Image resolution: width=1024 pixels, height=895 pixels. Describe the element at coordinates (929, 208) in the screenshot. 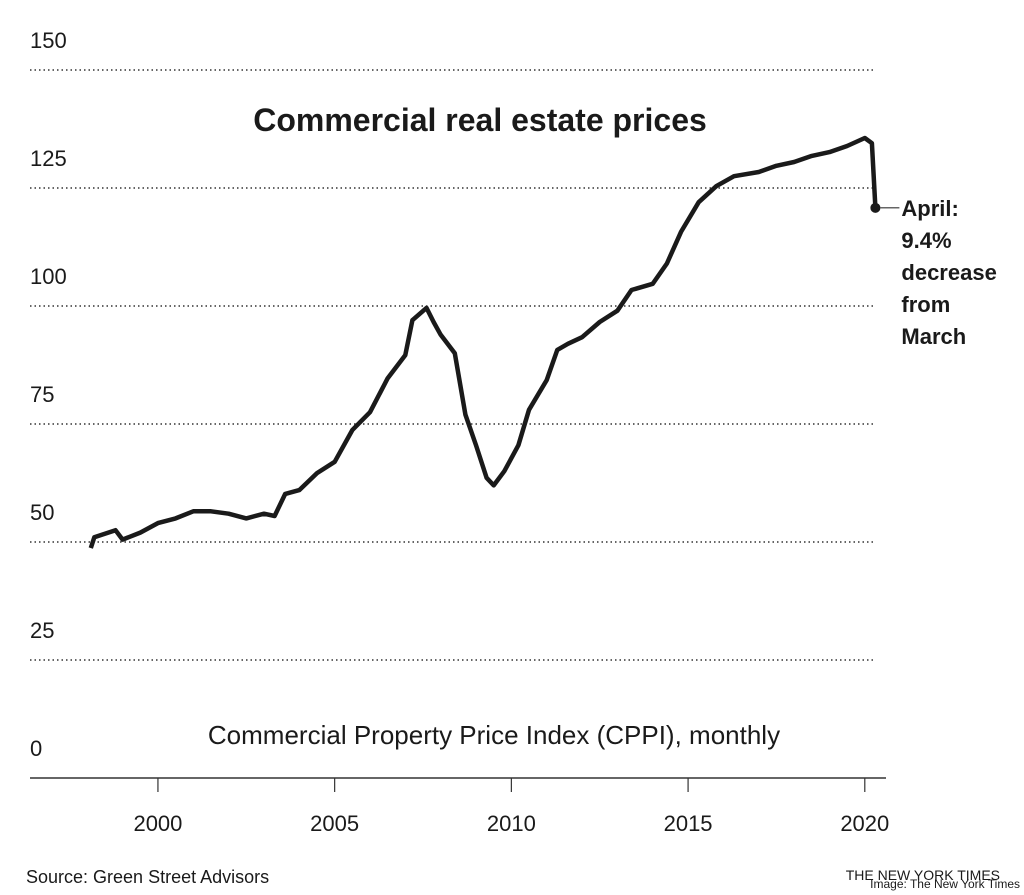

I see `annotation: April:` at that location.